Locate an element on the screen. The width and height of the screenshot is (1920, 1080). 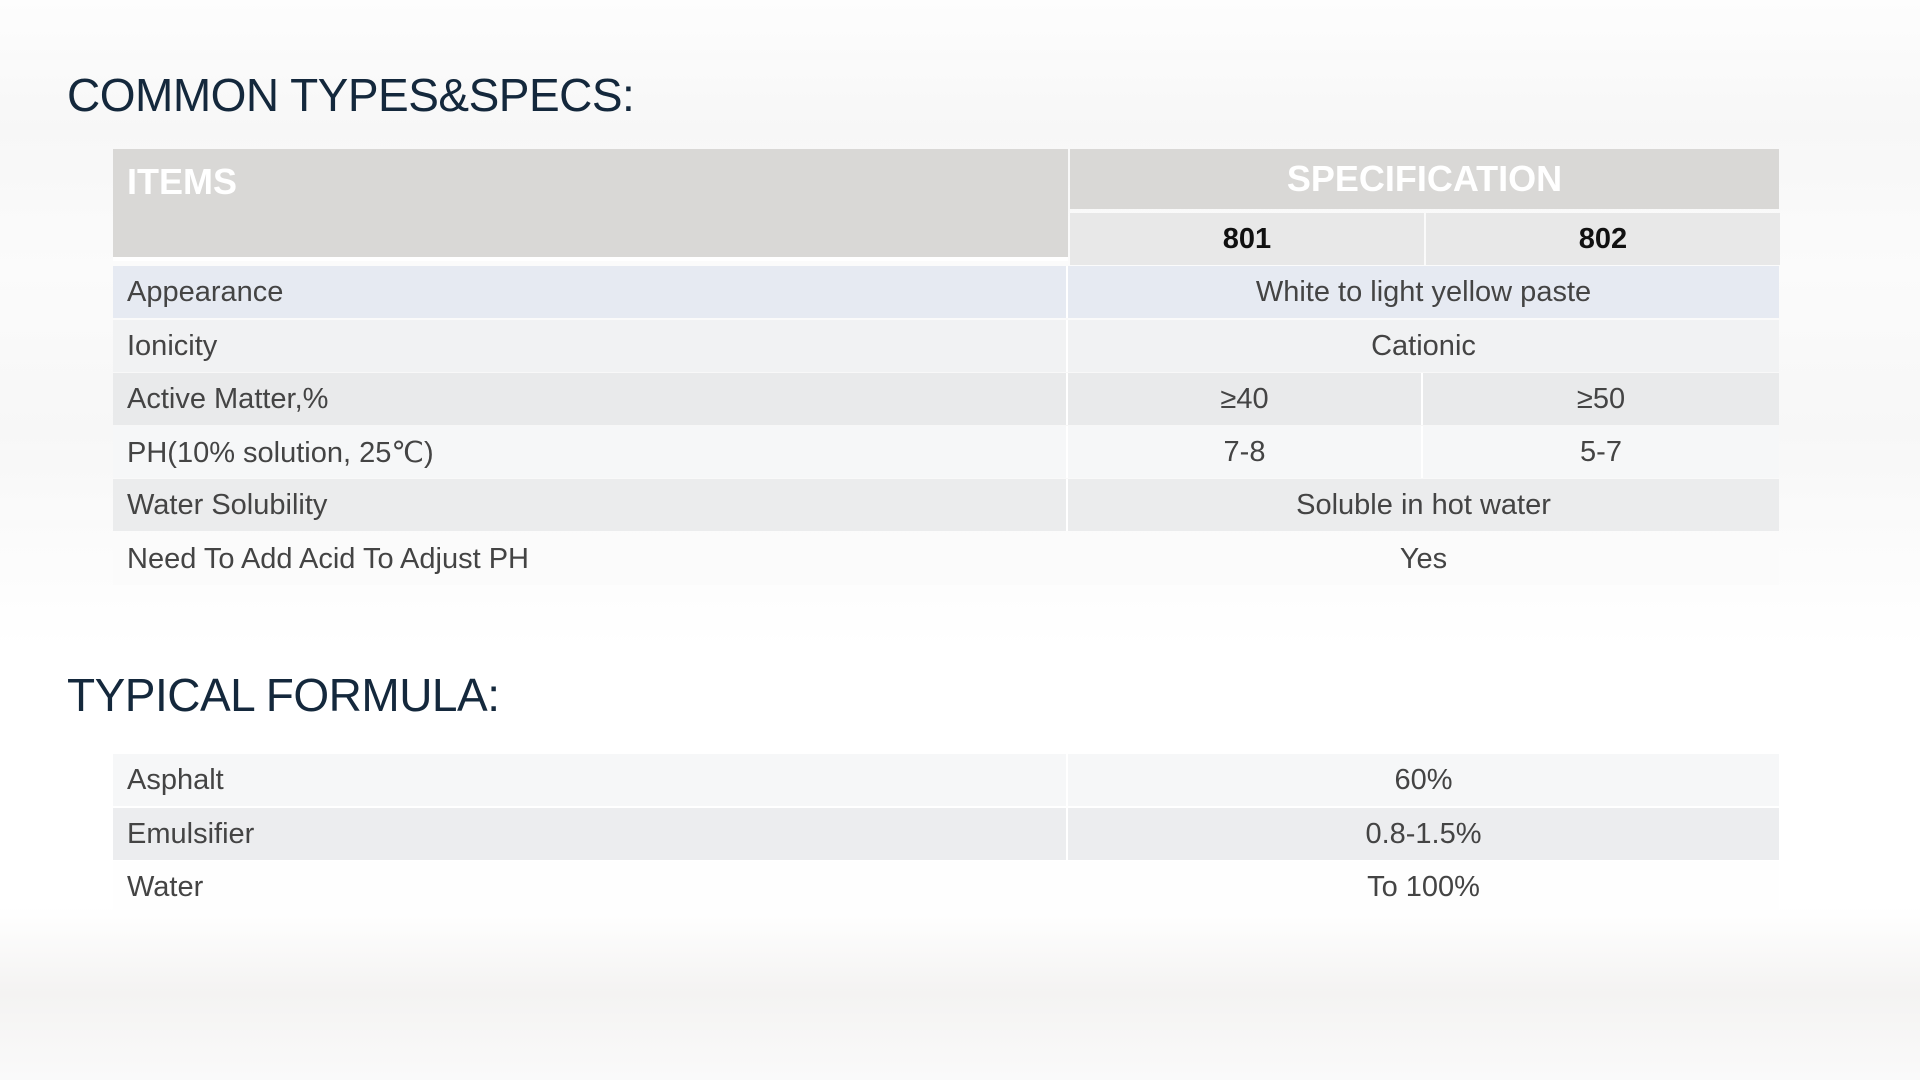
row-label: Need To Add Acid To Adjust PH is located at coordinates (328, 558).